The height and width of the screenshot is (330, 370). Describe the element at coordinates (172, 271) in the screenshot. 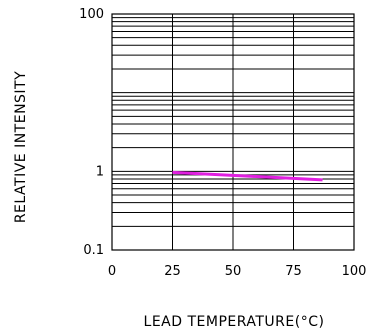

I see `x-tick-label: 25` at that location.